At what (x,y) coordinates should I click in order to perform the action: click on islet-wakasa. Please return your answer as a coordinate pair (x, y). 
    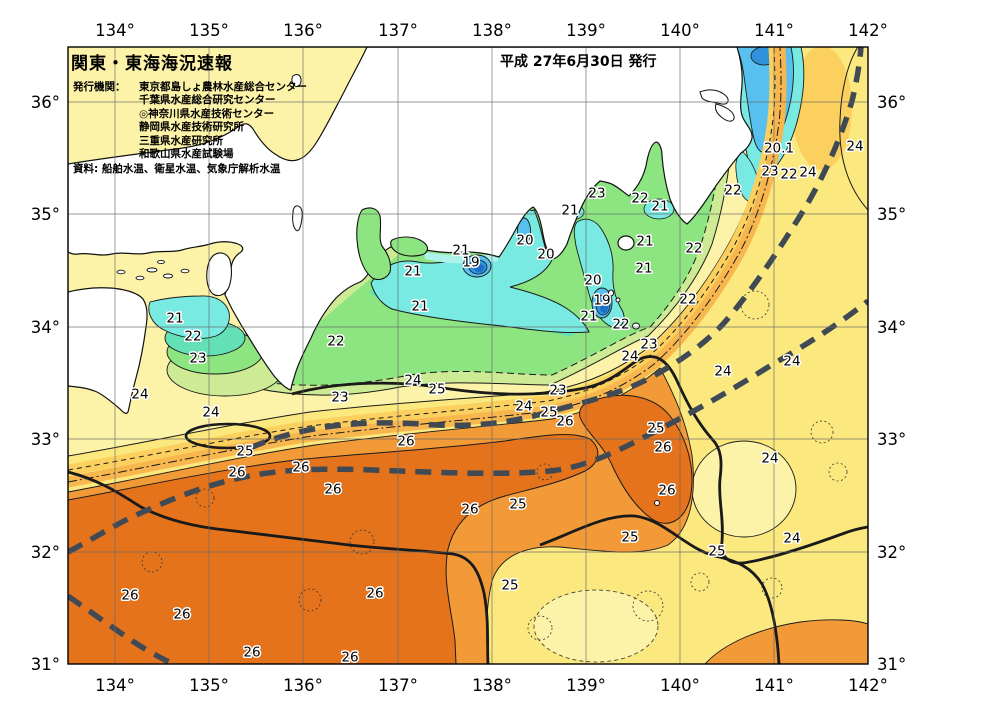
    Looking at the image, I should click on (296, 81).